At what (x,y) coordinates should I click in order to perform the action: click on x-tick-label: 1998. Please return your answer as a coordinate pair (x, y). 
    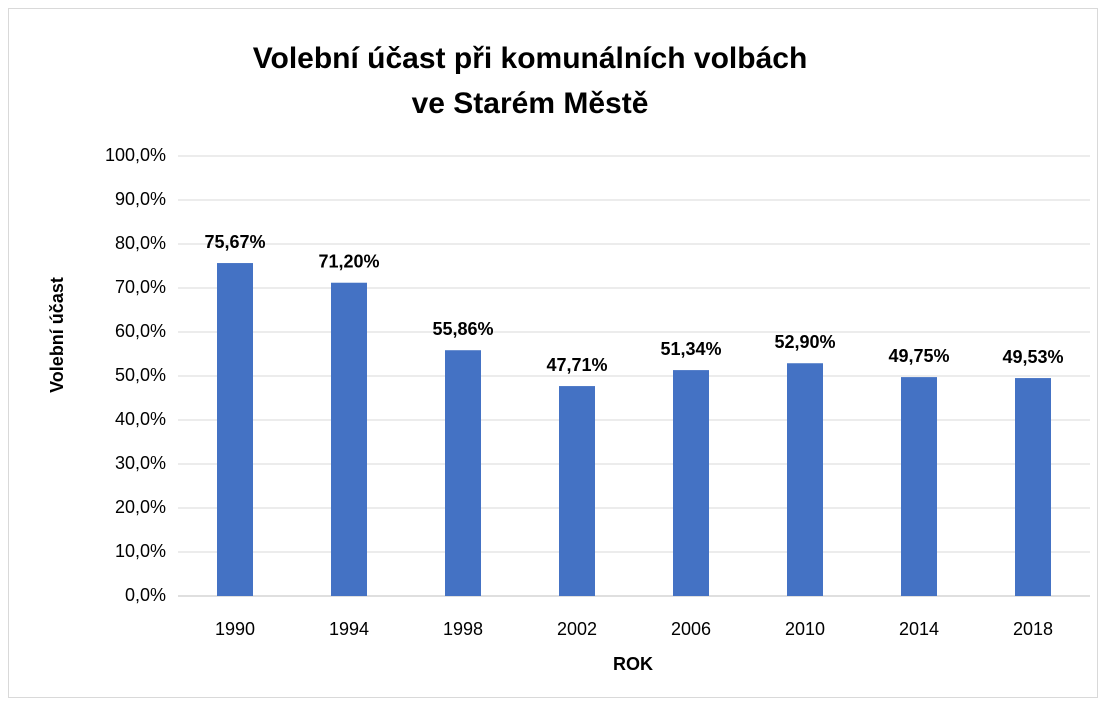
    Looking at the image, I should click on (463, 629).